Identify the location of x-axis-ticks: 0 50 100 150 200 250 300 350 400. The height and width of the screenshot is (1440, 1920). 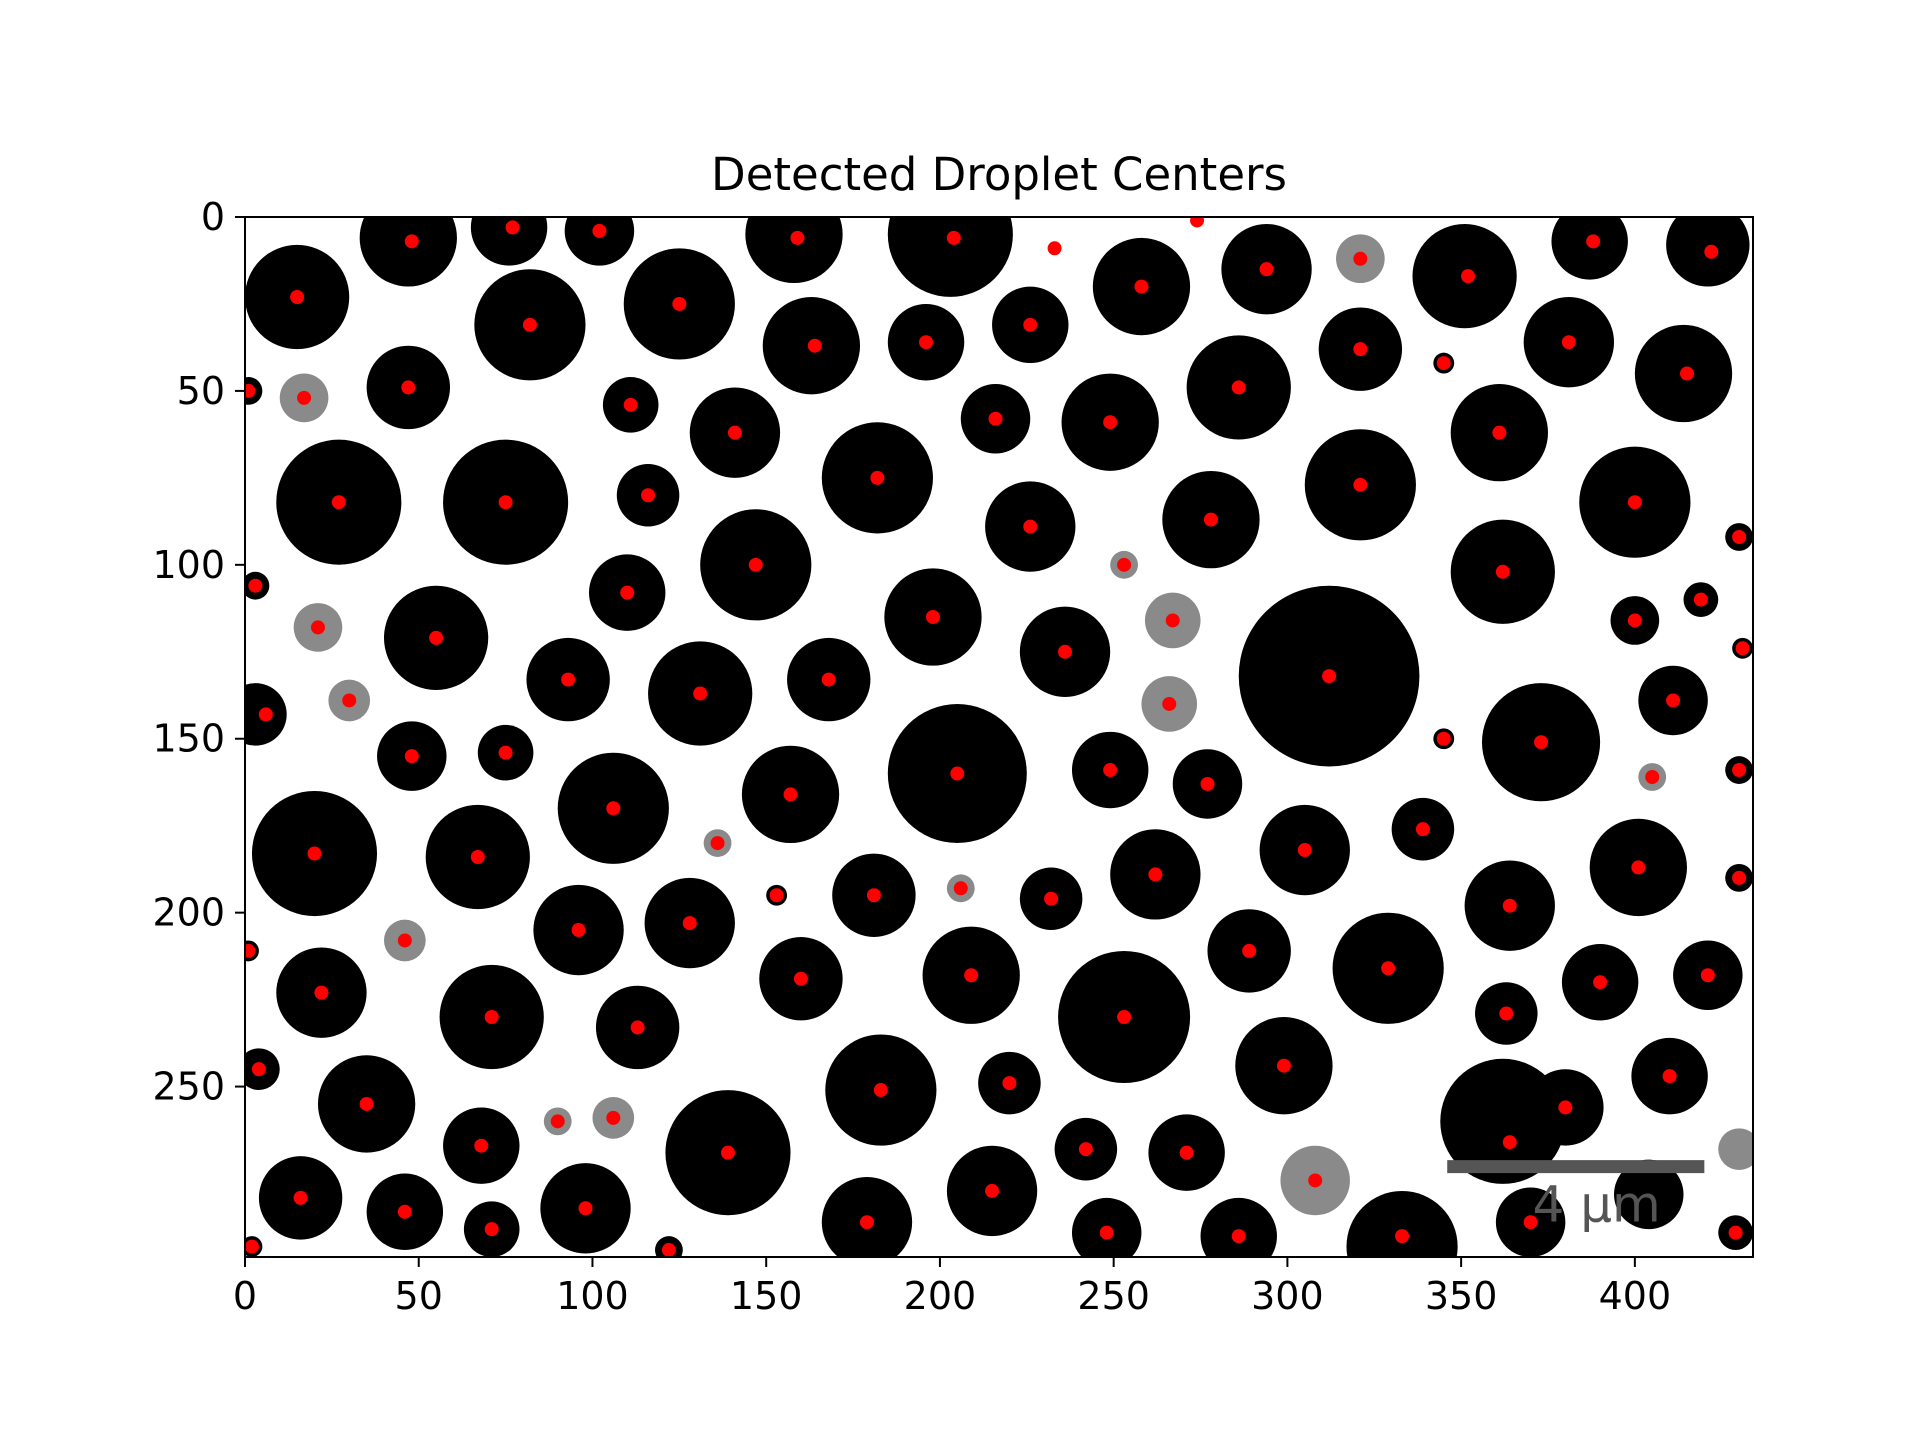
(952, 1287).